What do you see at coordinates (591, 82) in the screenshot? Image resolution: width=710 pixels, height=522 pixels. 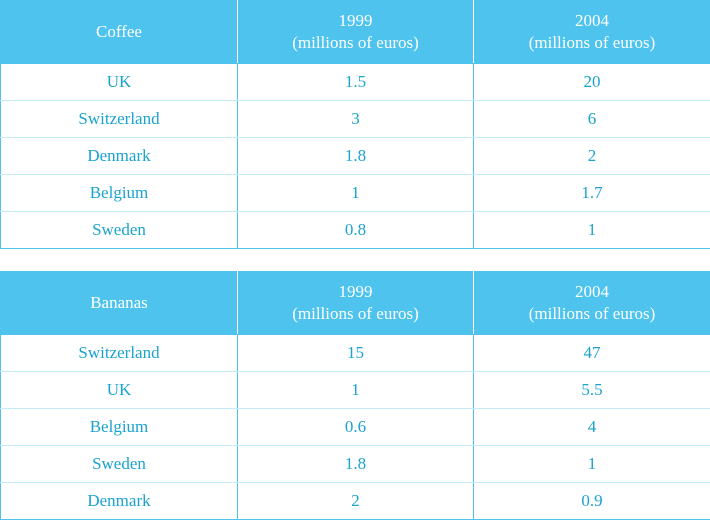 I see `value-2004-cell: 20` at bounding box center [591, 82].